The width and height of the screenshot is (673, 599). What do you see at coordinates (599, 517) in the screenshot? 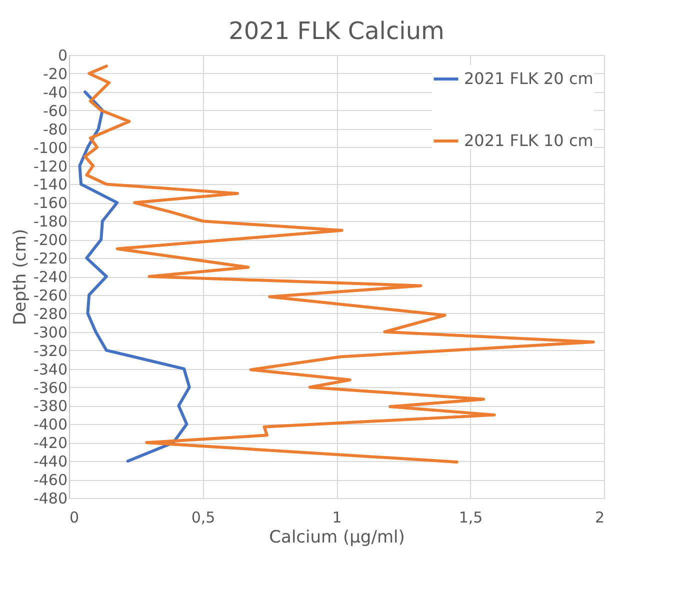
I see `x-tick-label: 2` at bounding box center [599, 517].